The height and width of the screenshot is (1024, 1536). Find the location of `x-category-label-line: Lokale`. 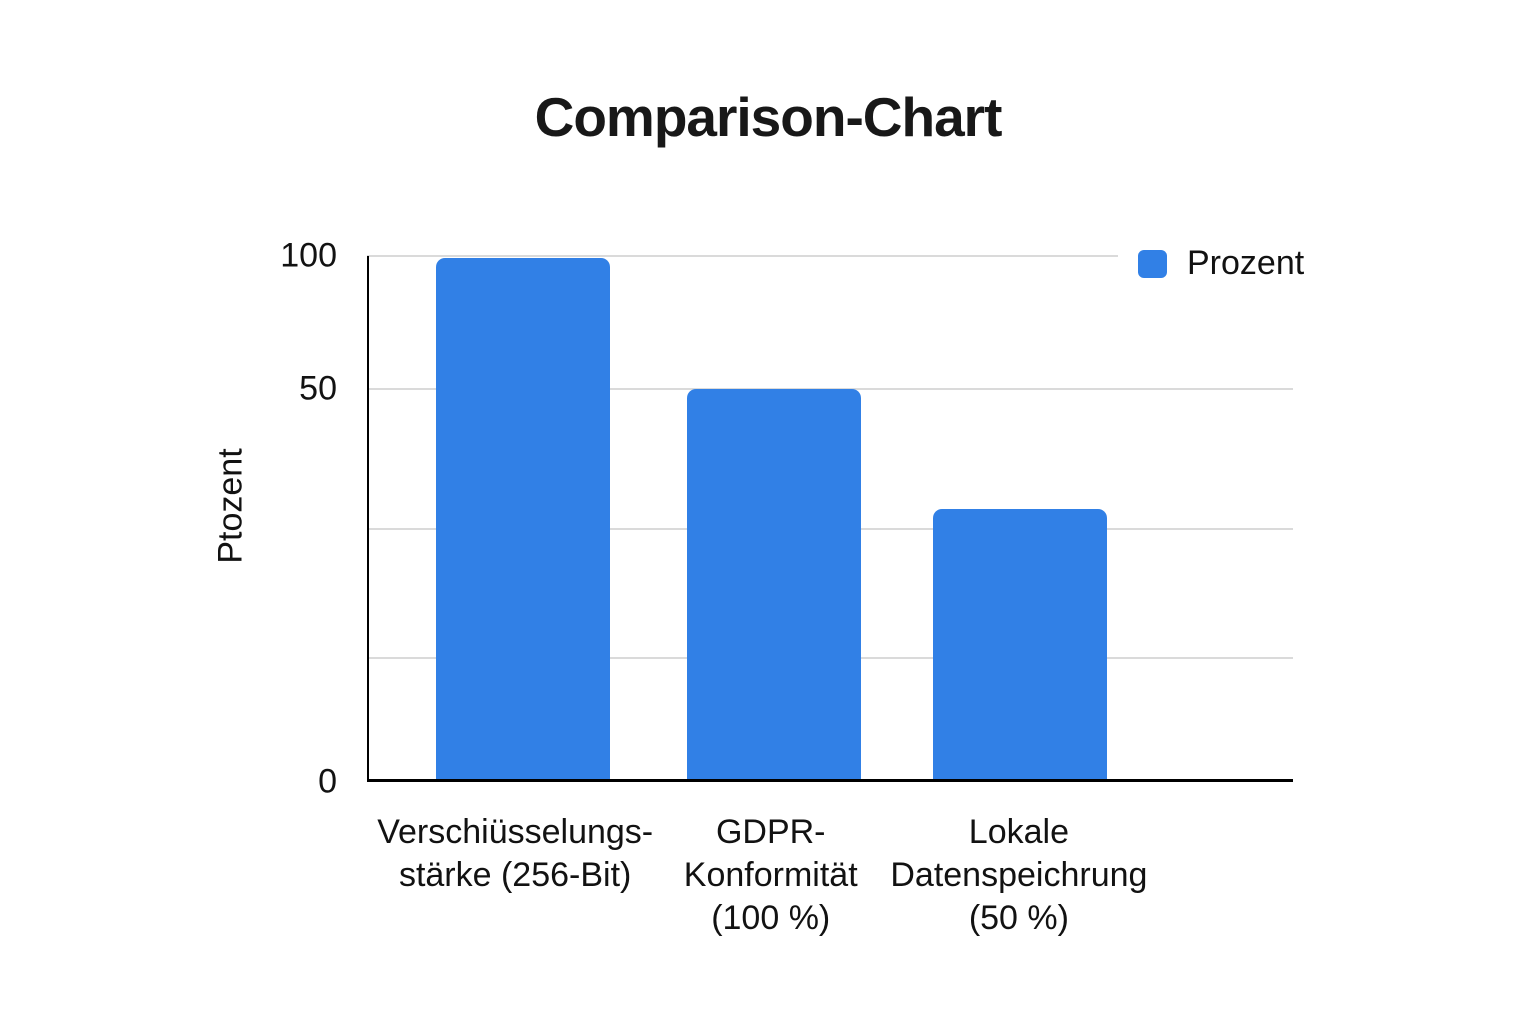

x-category-label-line: Lokale is located at coordinates (1018, 832).